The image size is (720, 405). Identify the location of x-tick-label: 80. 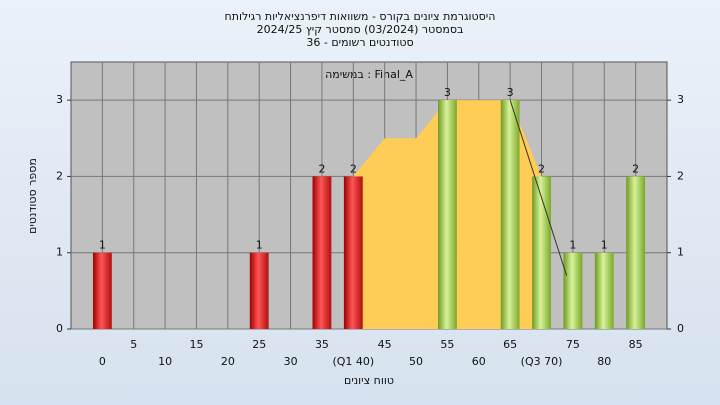
(604, 361).